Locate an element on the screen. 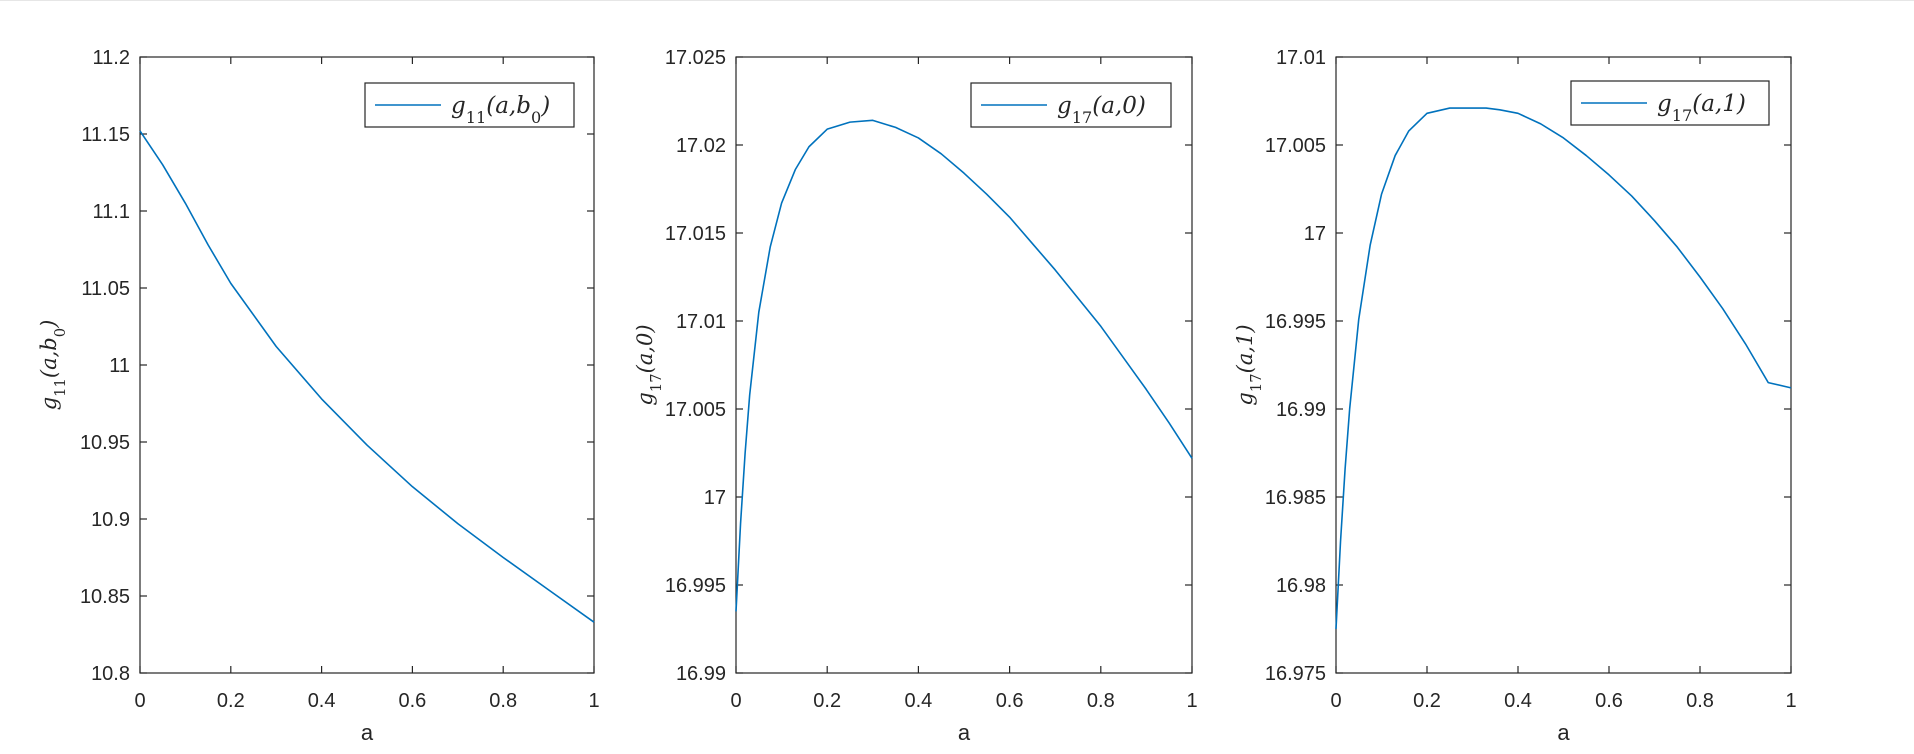 This screenshot has height=754, width=1914. y-tick-label: 16.985 is located at coordinates (1295, 498).